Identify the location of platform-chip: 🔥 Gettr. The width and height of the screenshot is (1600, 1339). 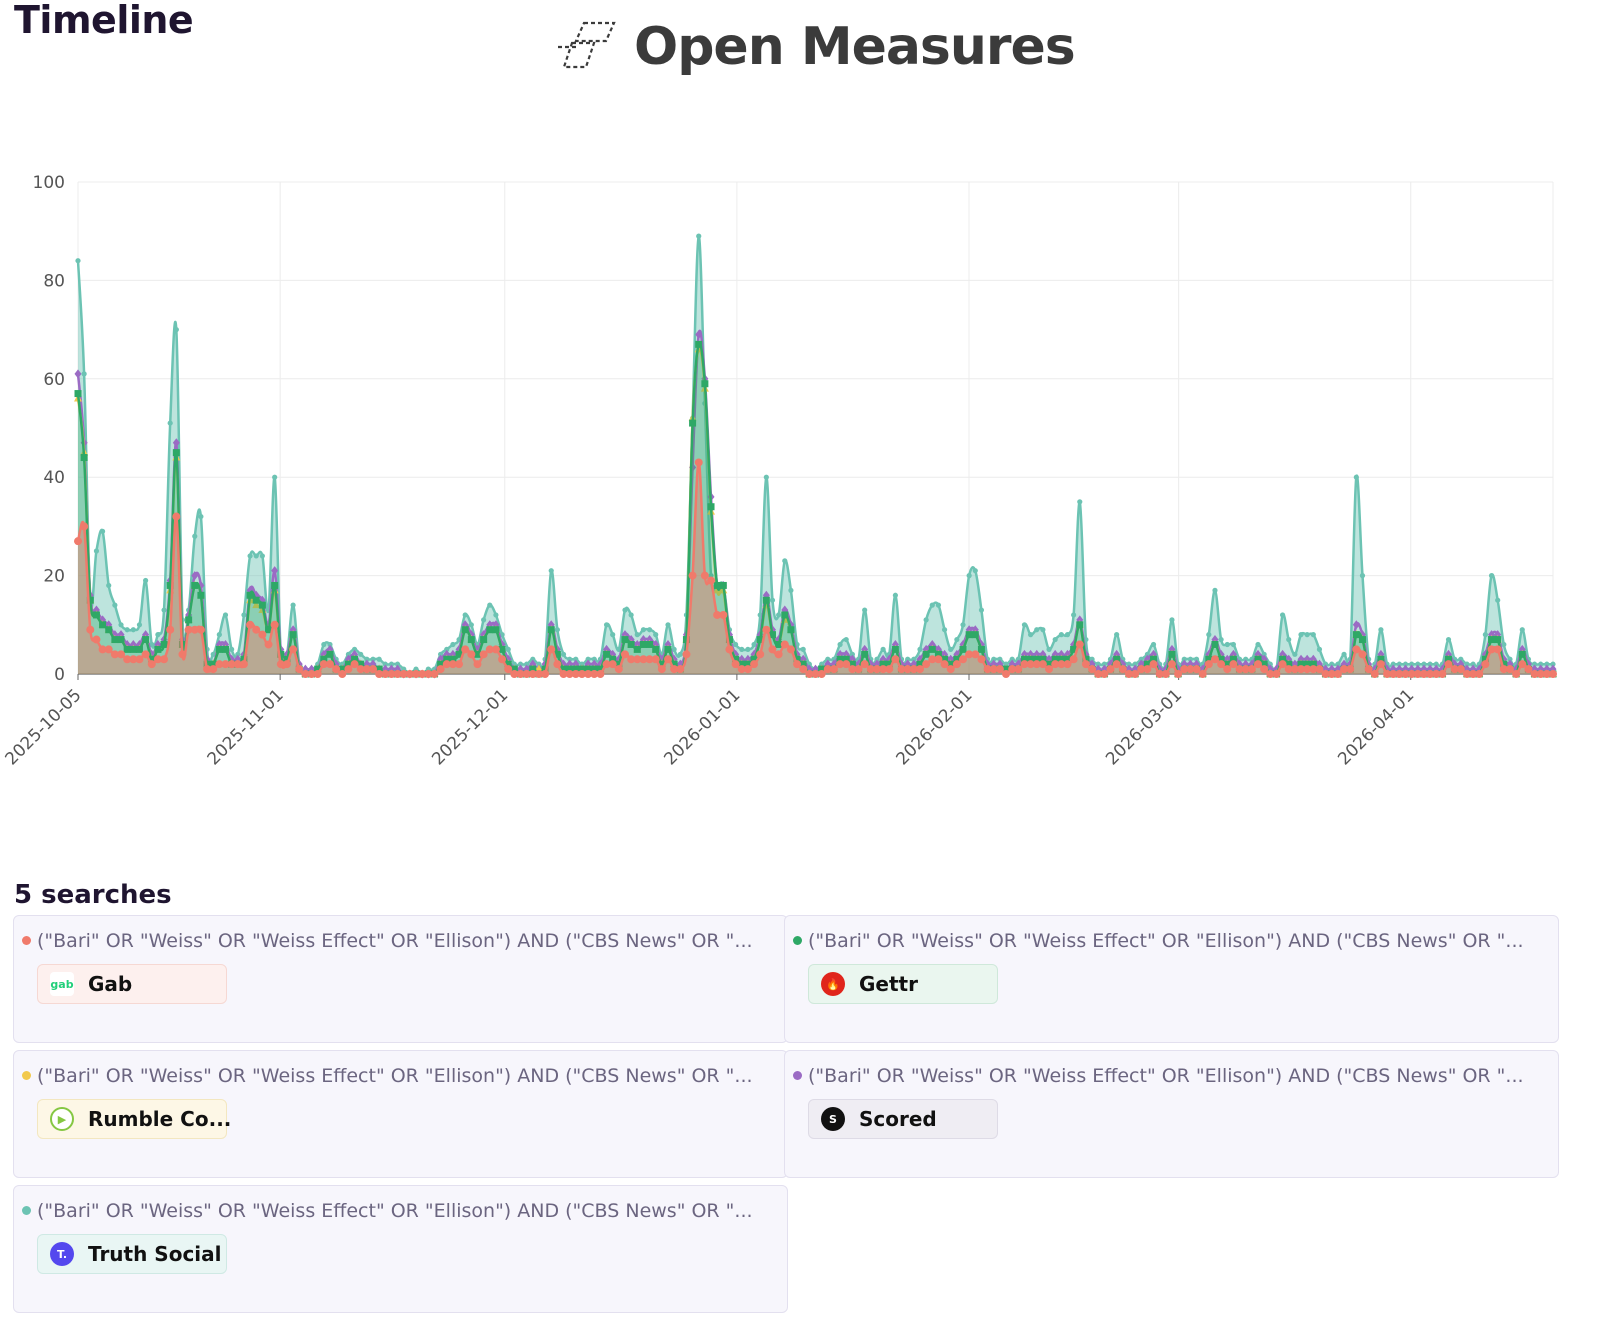
(903, 984).